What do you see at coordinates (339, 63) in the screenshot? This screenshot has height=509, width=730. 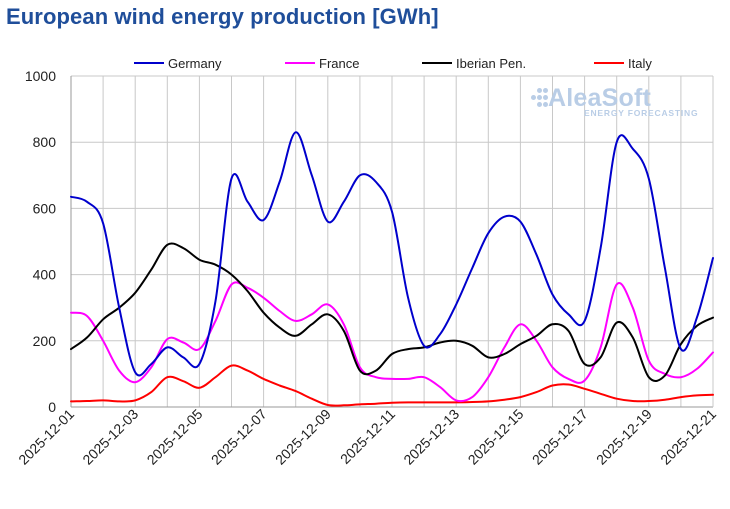 I see `legend-label-france: France` at bounding box center [339, 63].